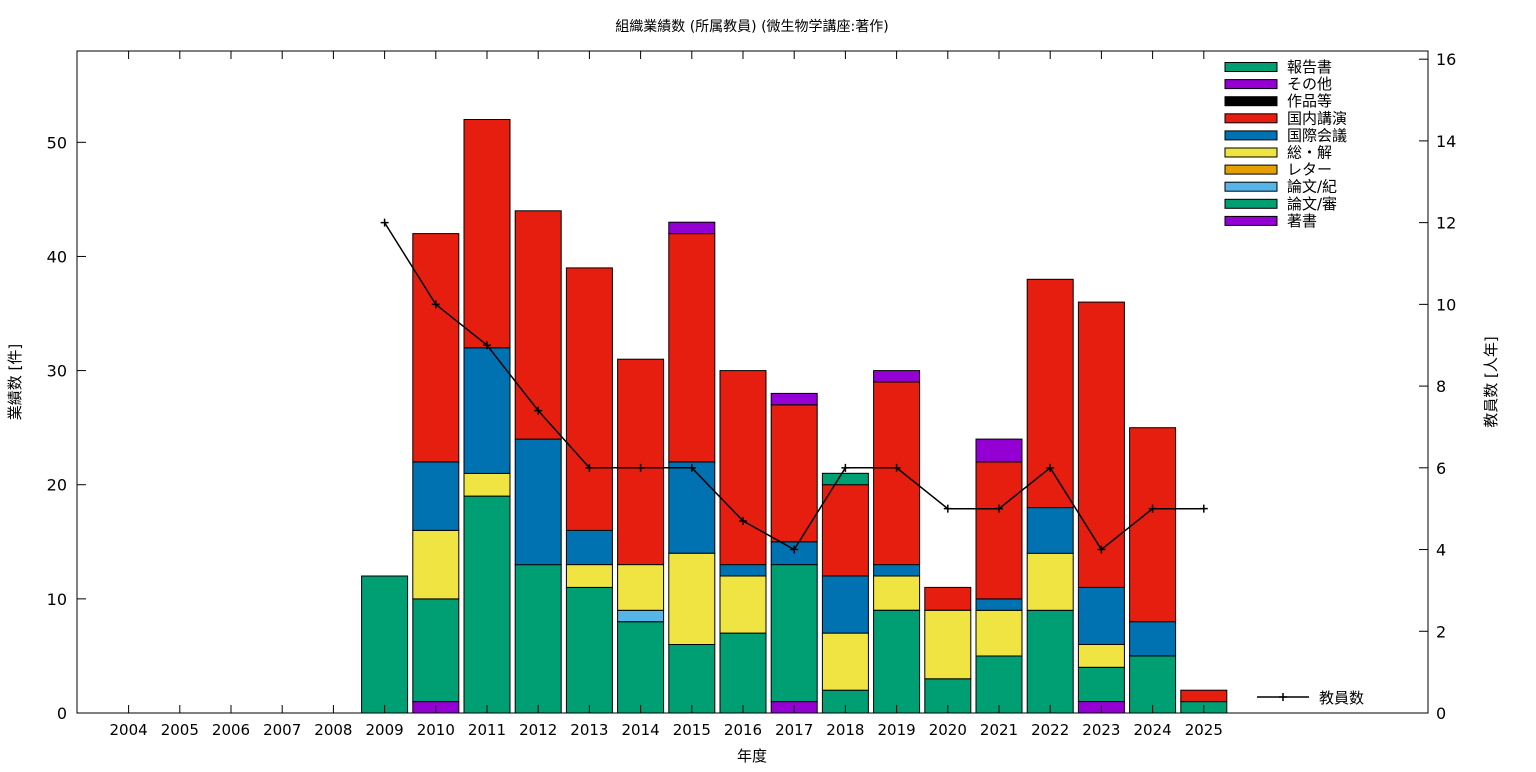 This screenshot has width=1536, height=772. I want to click on legend-label: 作品等, so click(1309, 101).